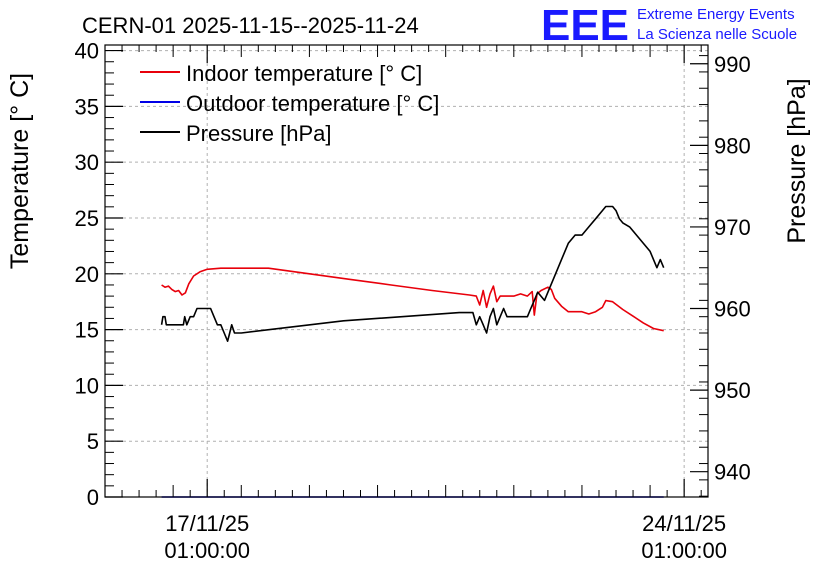 This screenshot has width=836, height=572. What do you see at coordinates (250, 25) in the screenshot?
I see `chart-title: CERN-01 2025-11-15--2025-11-24` at bounding box center [250, 25].